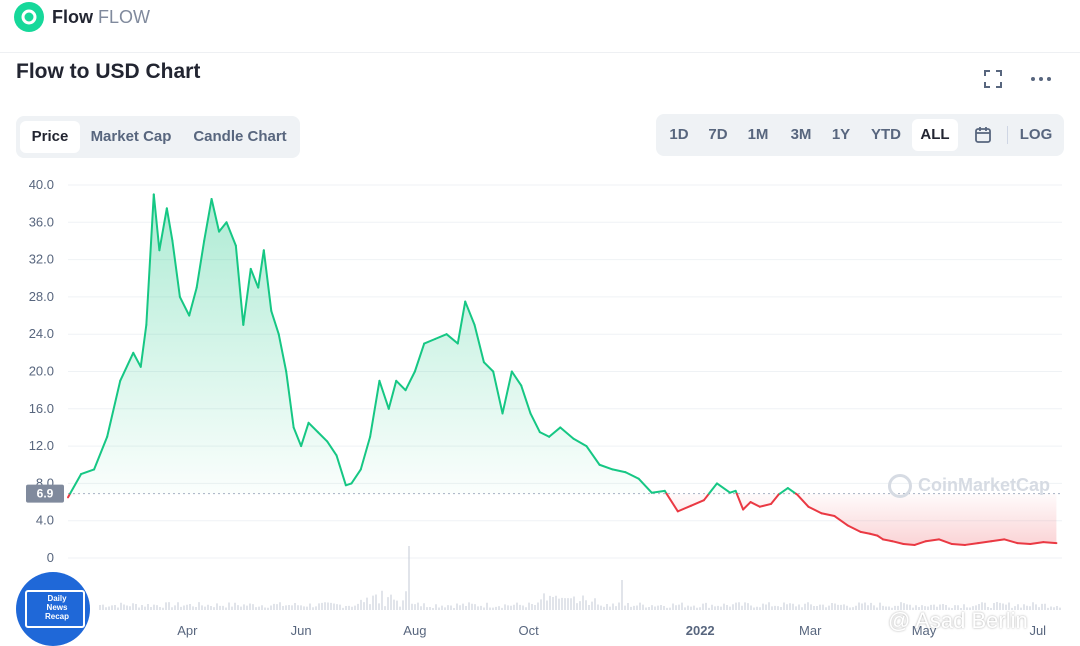  Describe the element at coordinates (758, 134) in the screenshot. I see `range-1m: 1M` at that location.